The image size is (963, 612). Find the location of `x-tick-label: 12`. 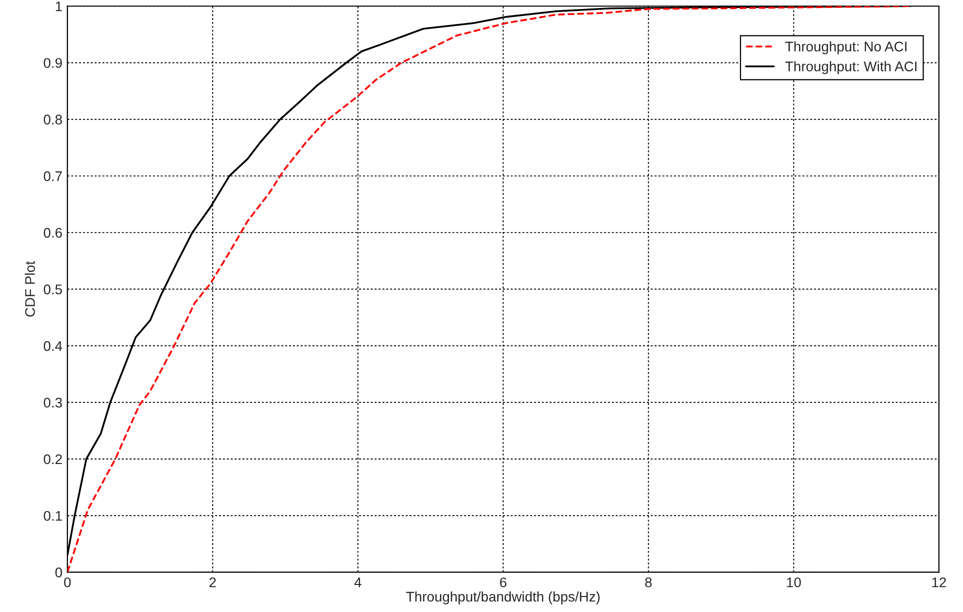

x-tick-label: 12 is located at coordinates (939, 582).